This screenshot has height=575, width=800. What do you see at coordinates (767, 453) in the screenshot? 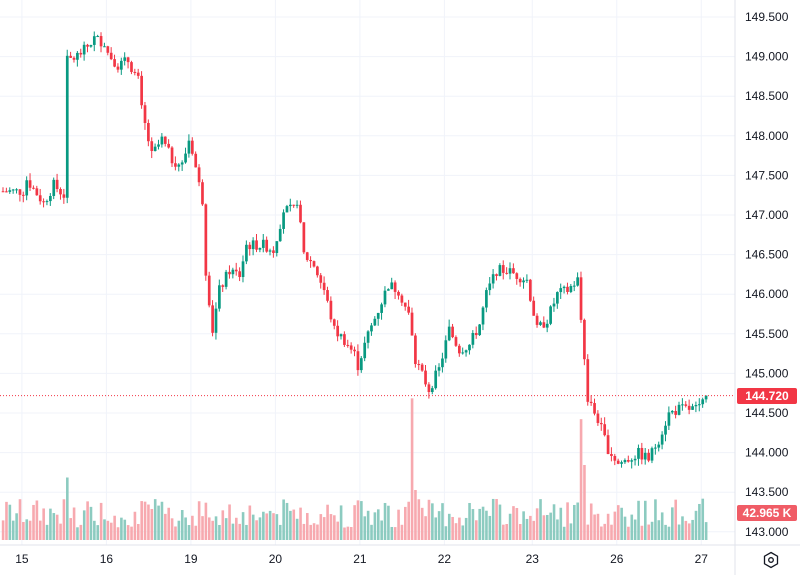
I see `price-tick-label: 144.000` at bounding box center [767, 453].